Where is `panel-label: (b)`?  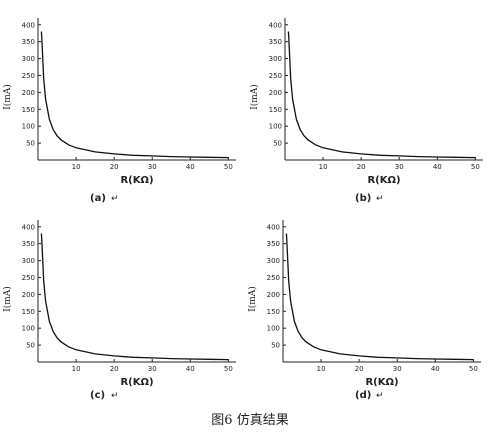
panel-label: (b) is located at coordinates (363, 198).